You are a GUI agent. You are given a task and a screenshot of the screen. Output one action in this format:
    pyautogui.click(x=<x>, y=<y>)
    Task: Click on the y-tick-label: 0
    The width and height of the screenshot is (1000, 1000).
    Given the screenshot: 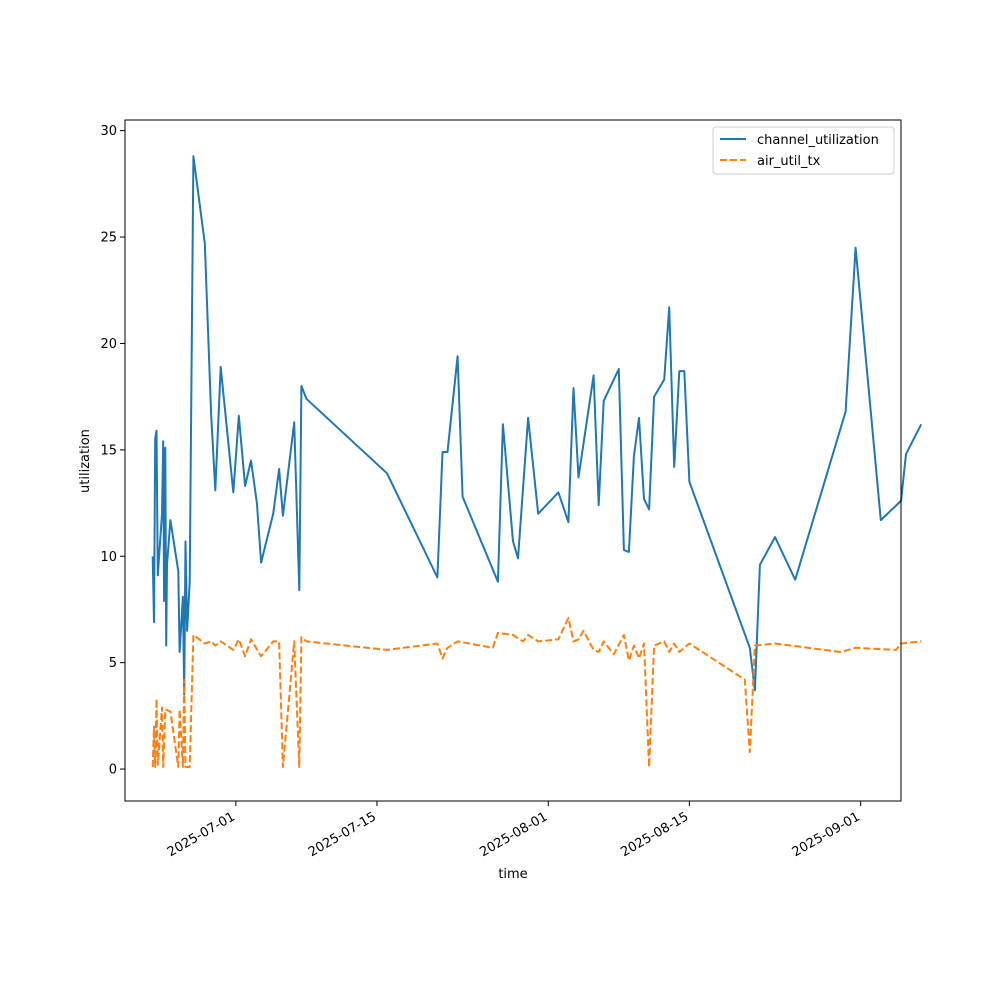 What is the action you would take?
    pyautogui.click(x=113, y=770)
    